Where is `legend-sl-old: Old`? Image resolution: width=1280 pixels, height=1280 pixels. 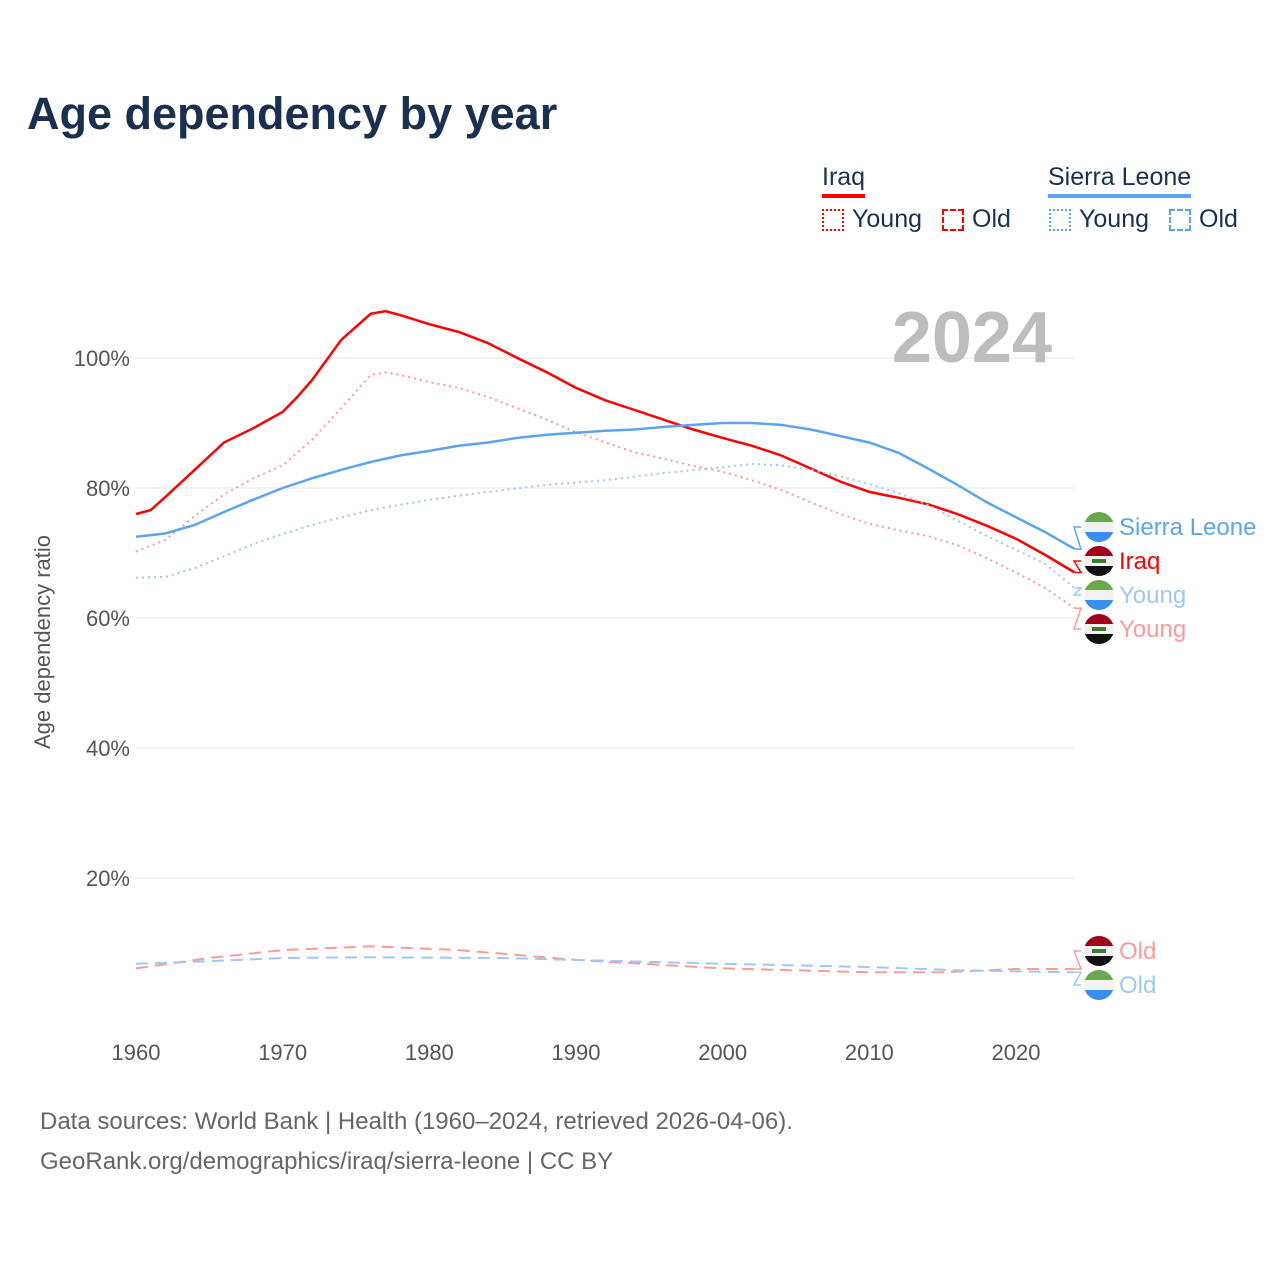
legend-sl-old: Old is located at coordinates (1218, 219).